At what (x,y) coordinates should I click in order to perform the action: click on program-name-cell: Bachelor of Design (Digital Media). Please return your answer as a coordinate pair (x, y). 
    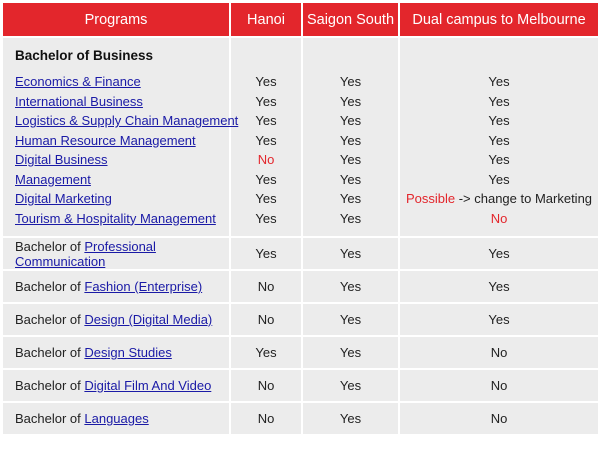
    Looking at the image, I should click on (116, 319).